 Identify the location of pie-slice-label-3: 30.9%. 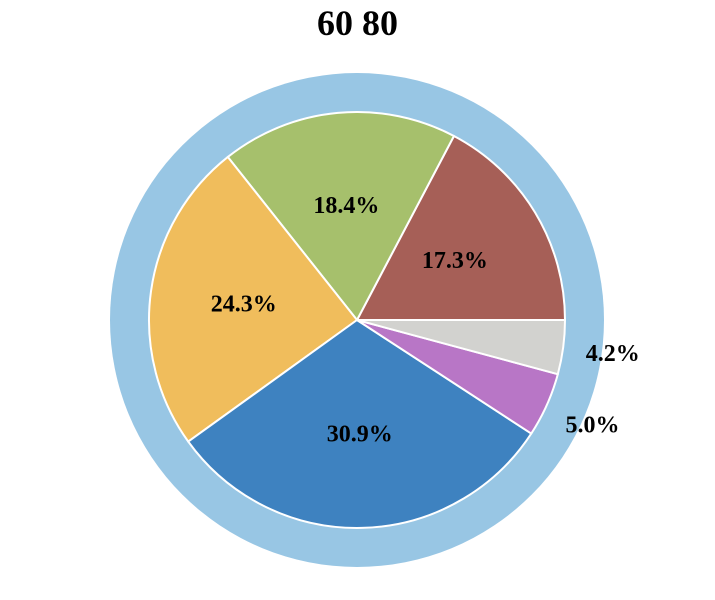
(360, 434).